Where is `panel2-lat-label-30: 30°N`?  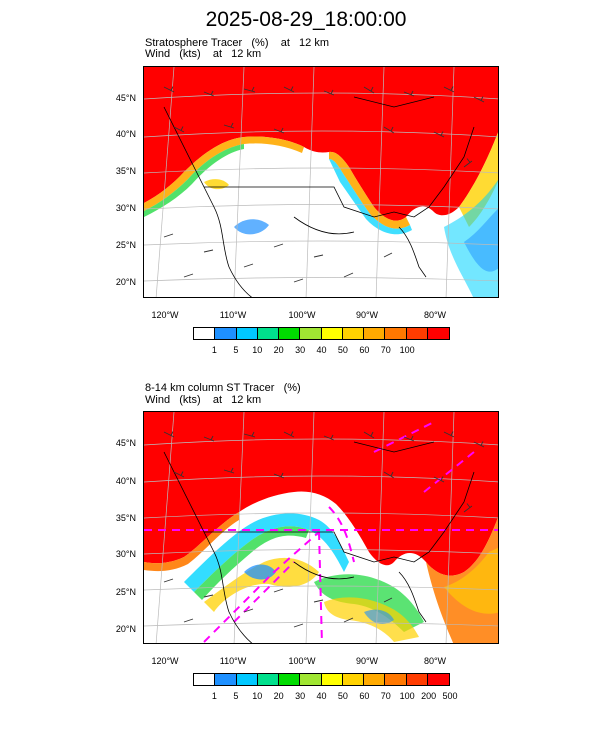 panel2-lat-label-30: 30°N is located at coordinates (125, 554).